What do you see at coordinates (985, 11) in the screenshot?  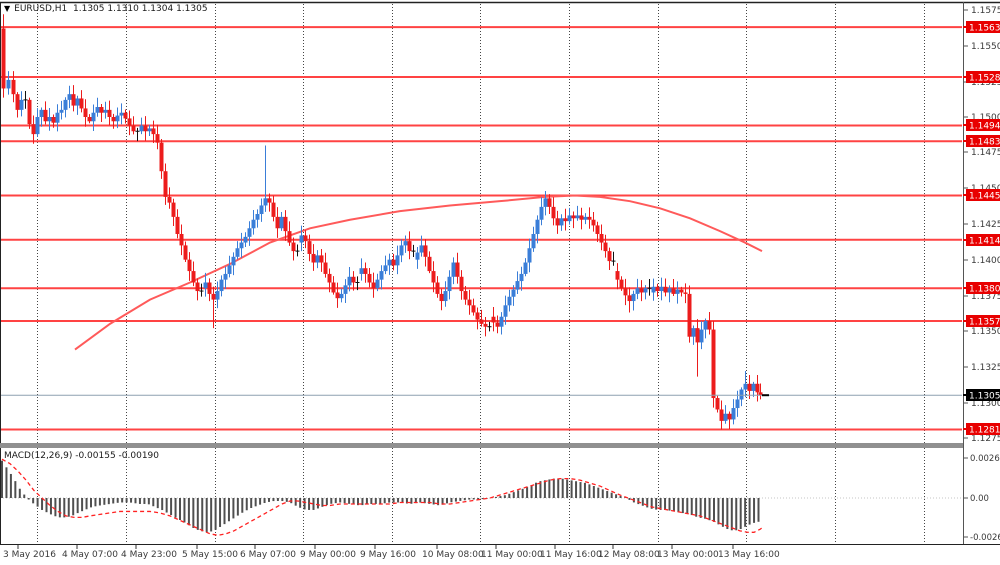 I see `price-tick-label: 1.1575` at bounding box center [985, 11].